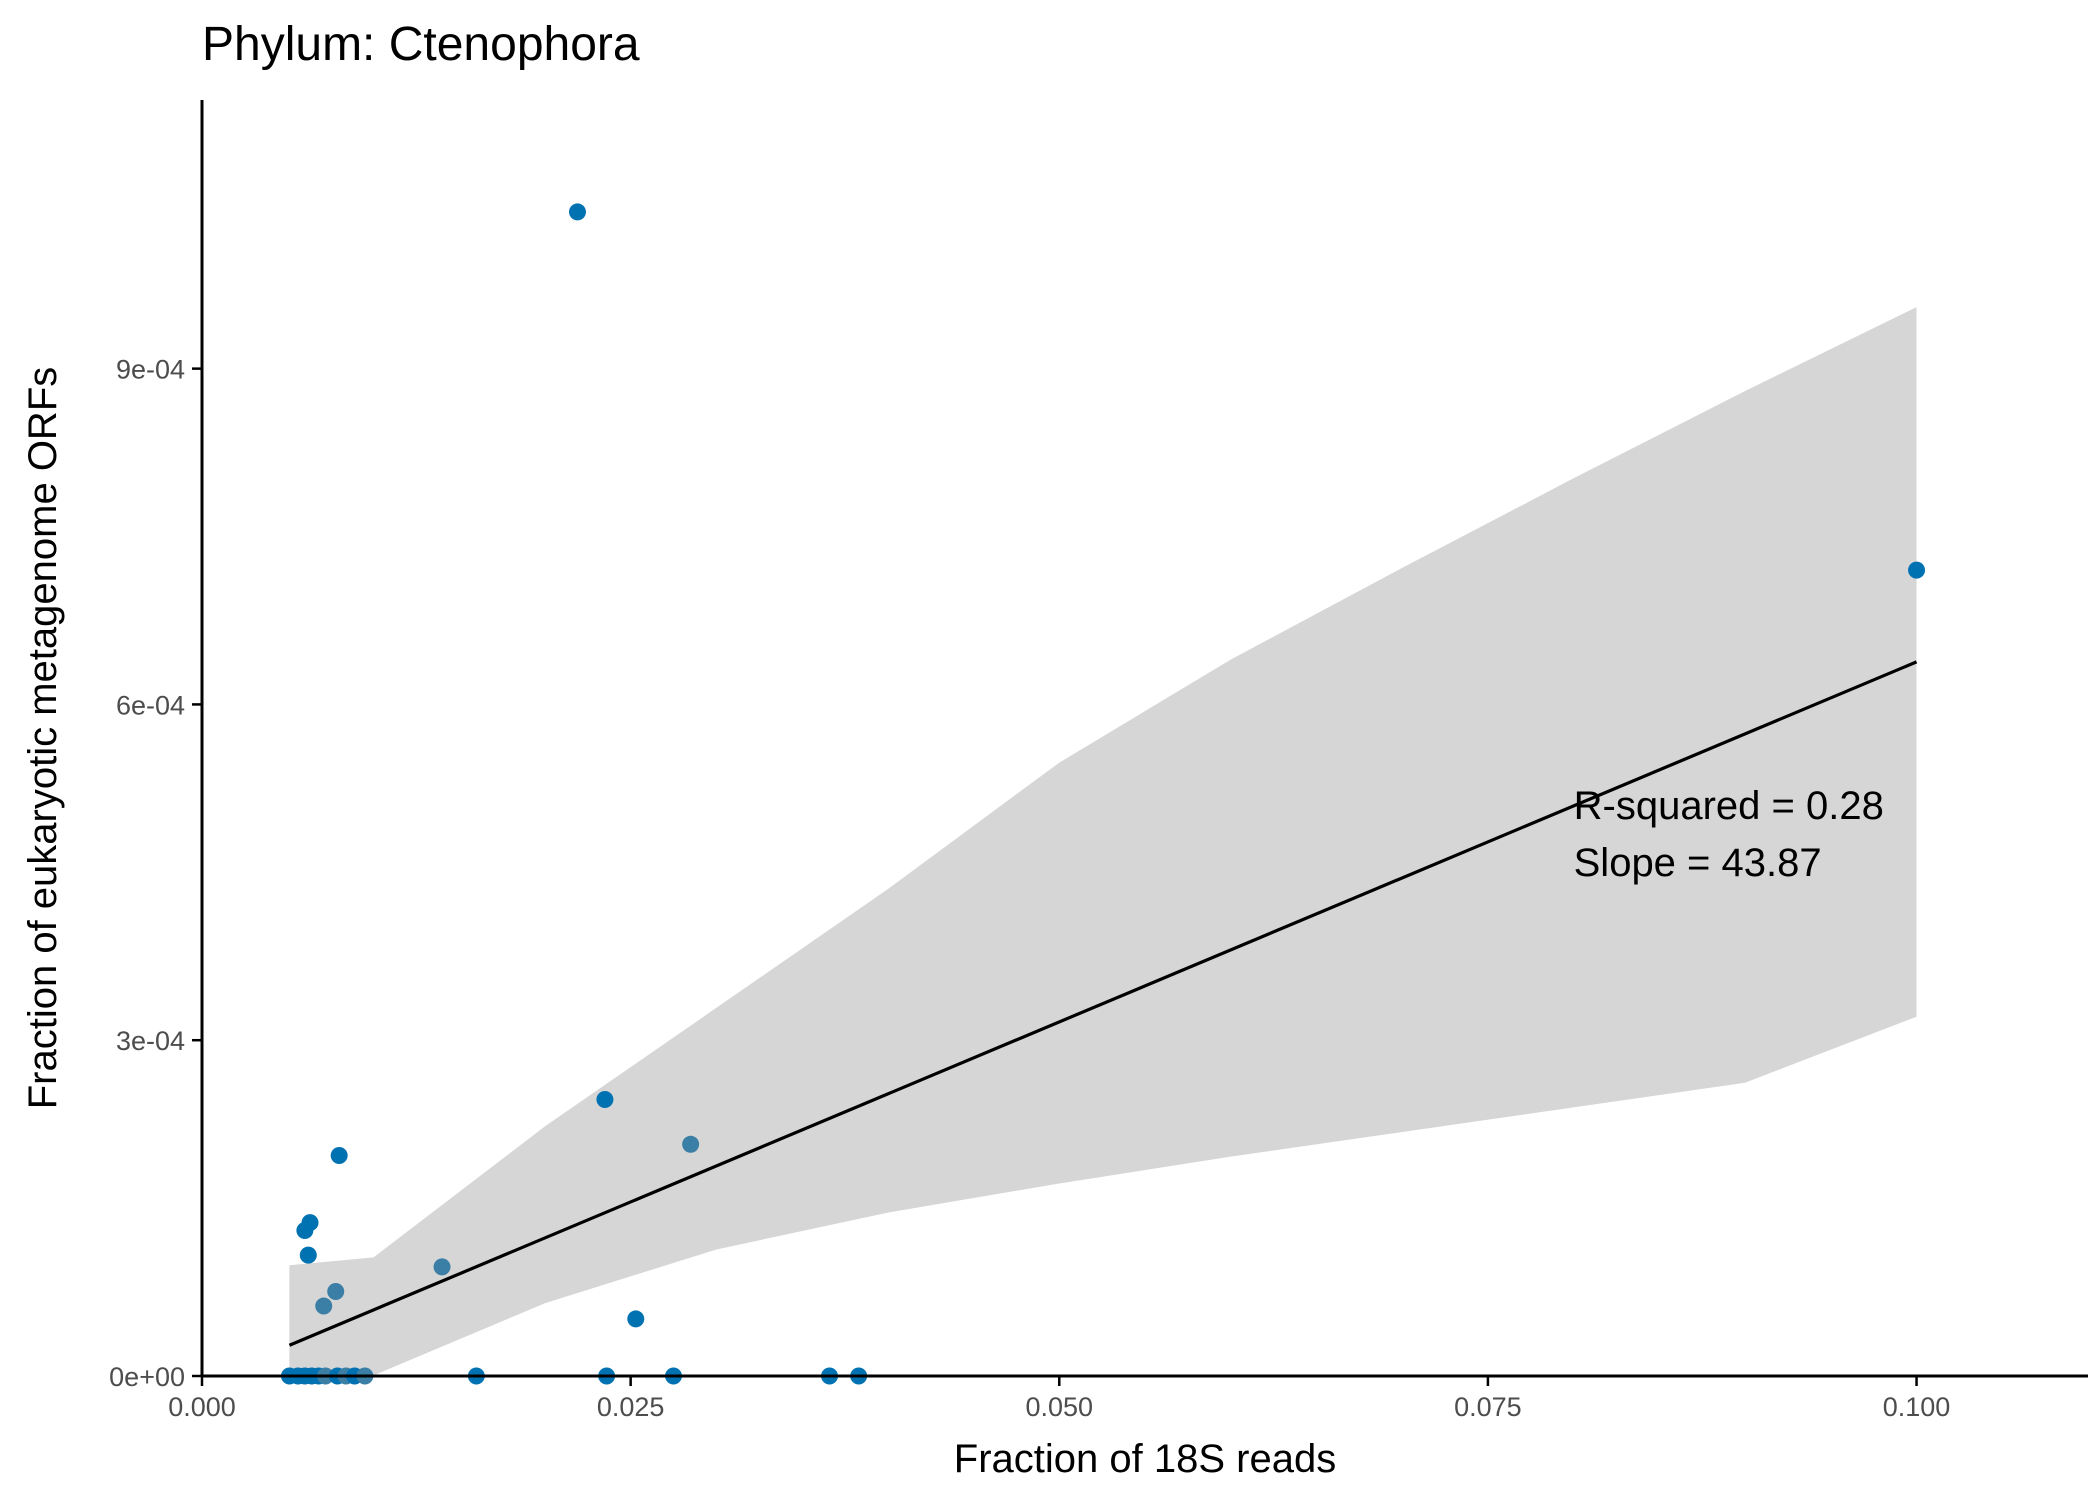  Describe the element at coordinates (1917, 1407) in the screenshot. I see `x-tick-label: 0.100` at that location.